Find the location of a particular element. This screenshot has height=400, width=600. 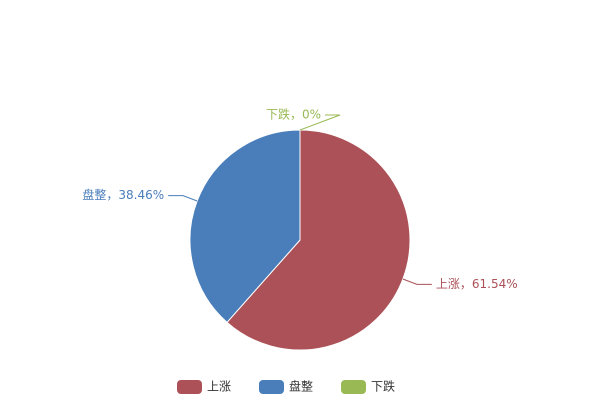

legend-label: 下跌 is located at coordinates (383, 386).